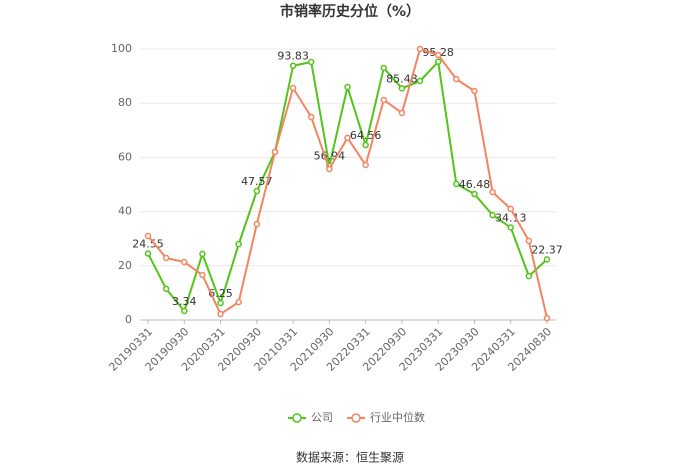 The image size is (700, 474). Describe the element at coordinates (257, 181) in the screenshot. I see `value-label: 47.57` at that location.